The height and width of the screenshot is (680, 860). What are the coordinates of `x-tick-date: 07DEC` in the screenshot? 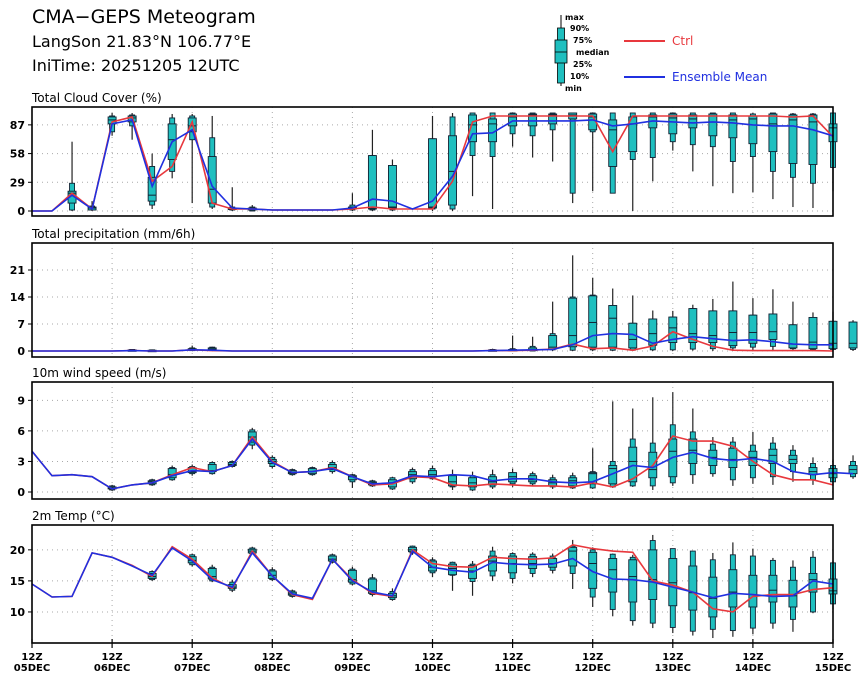 It's located at (192, 668).